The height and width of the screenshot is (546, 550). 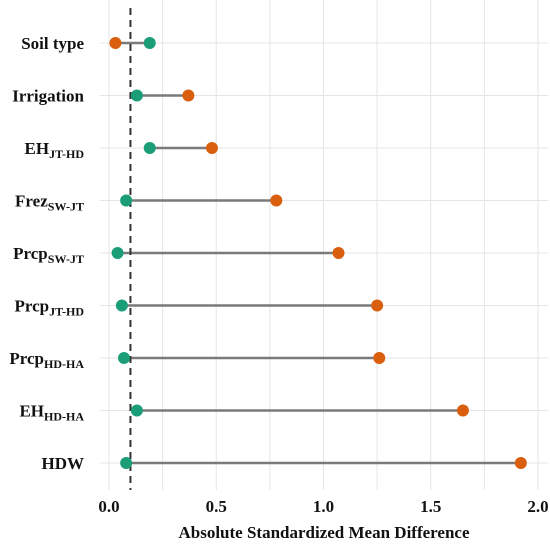 I want to click on x-tick-label: 0.0, so click(x=108, y=506).